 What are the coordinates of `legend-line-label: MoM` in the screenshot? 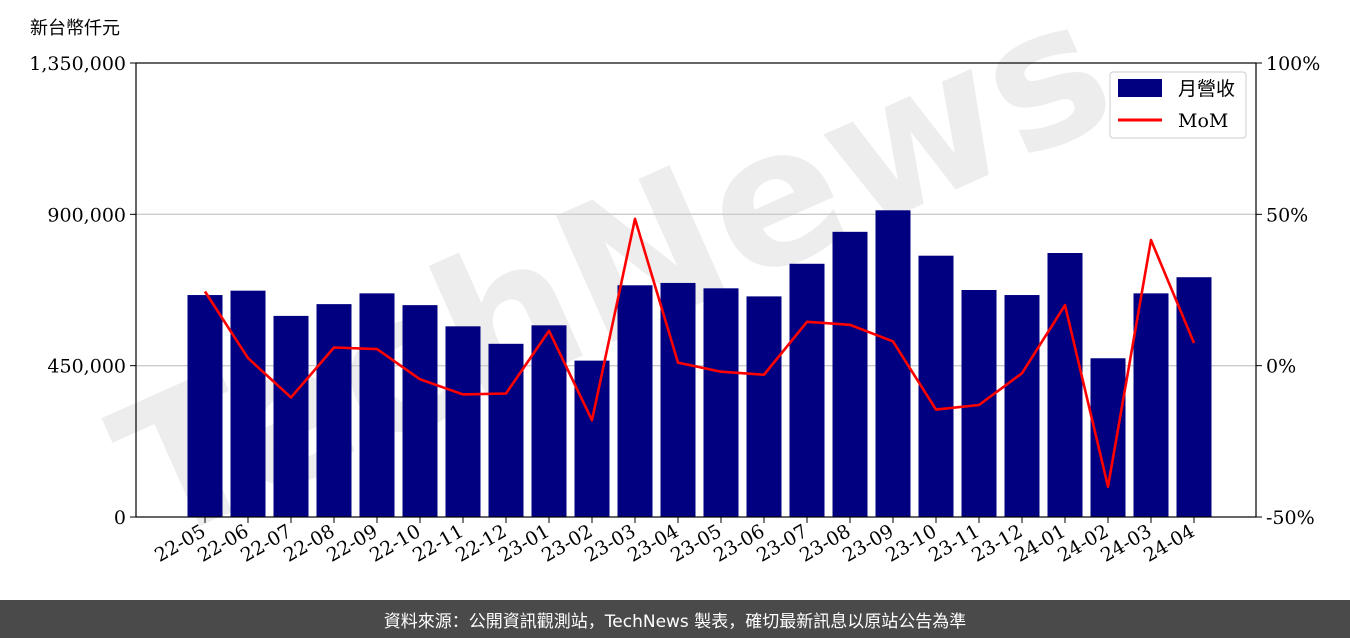 It's located at (1203, 121).